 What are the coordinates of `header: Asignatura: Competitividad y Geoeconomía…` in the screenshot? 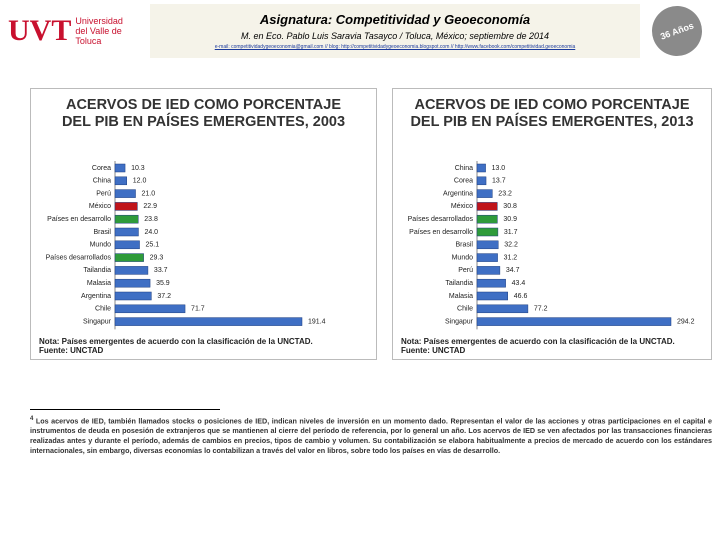 It's located at (395, 31).